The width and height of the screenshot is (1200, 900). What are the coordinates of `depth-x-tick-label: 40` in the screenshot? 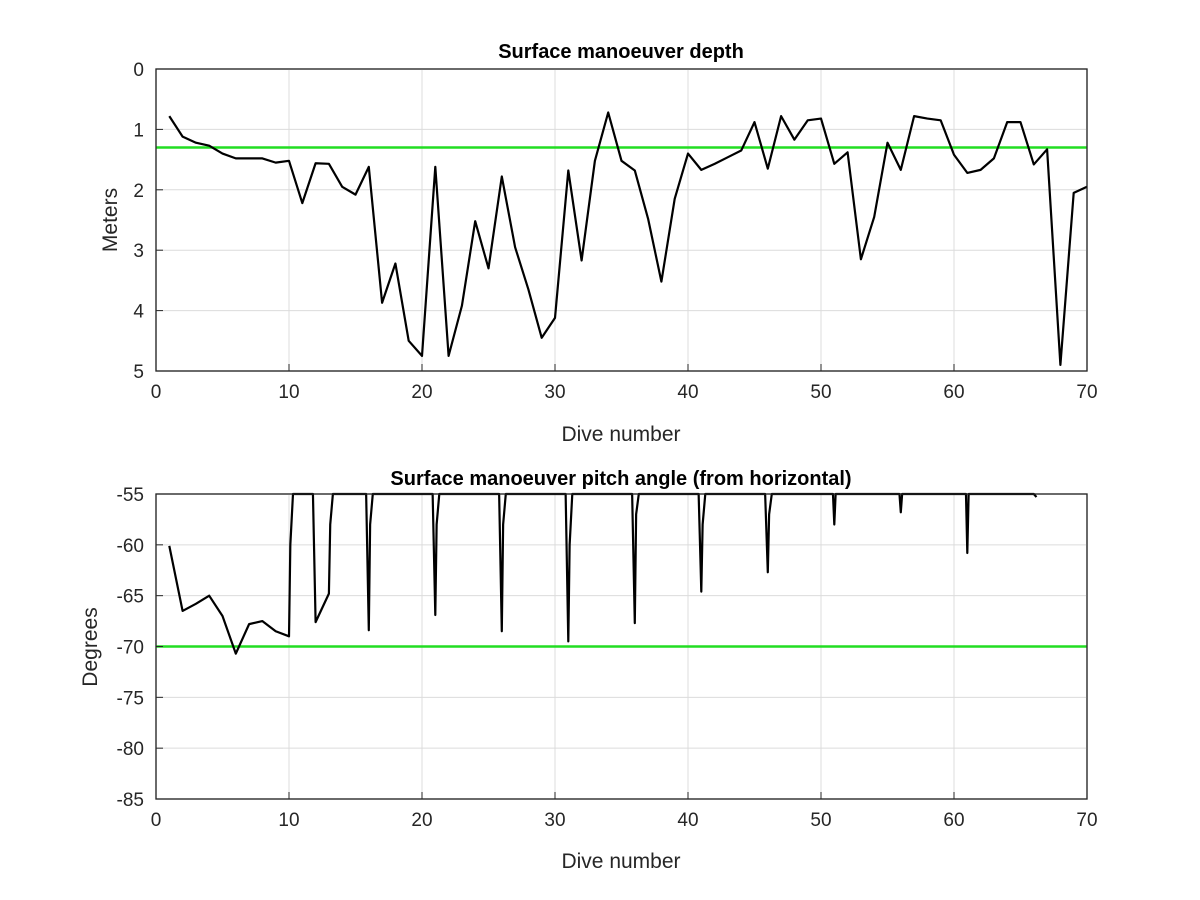 It's located at (687, 392).